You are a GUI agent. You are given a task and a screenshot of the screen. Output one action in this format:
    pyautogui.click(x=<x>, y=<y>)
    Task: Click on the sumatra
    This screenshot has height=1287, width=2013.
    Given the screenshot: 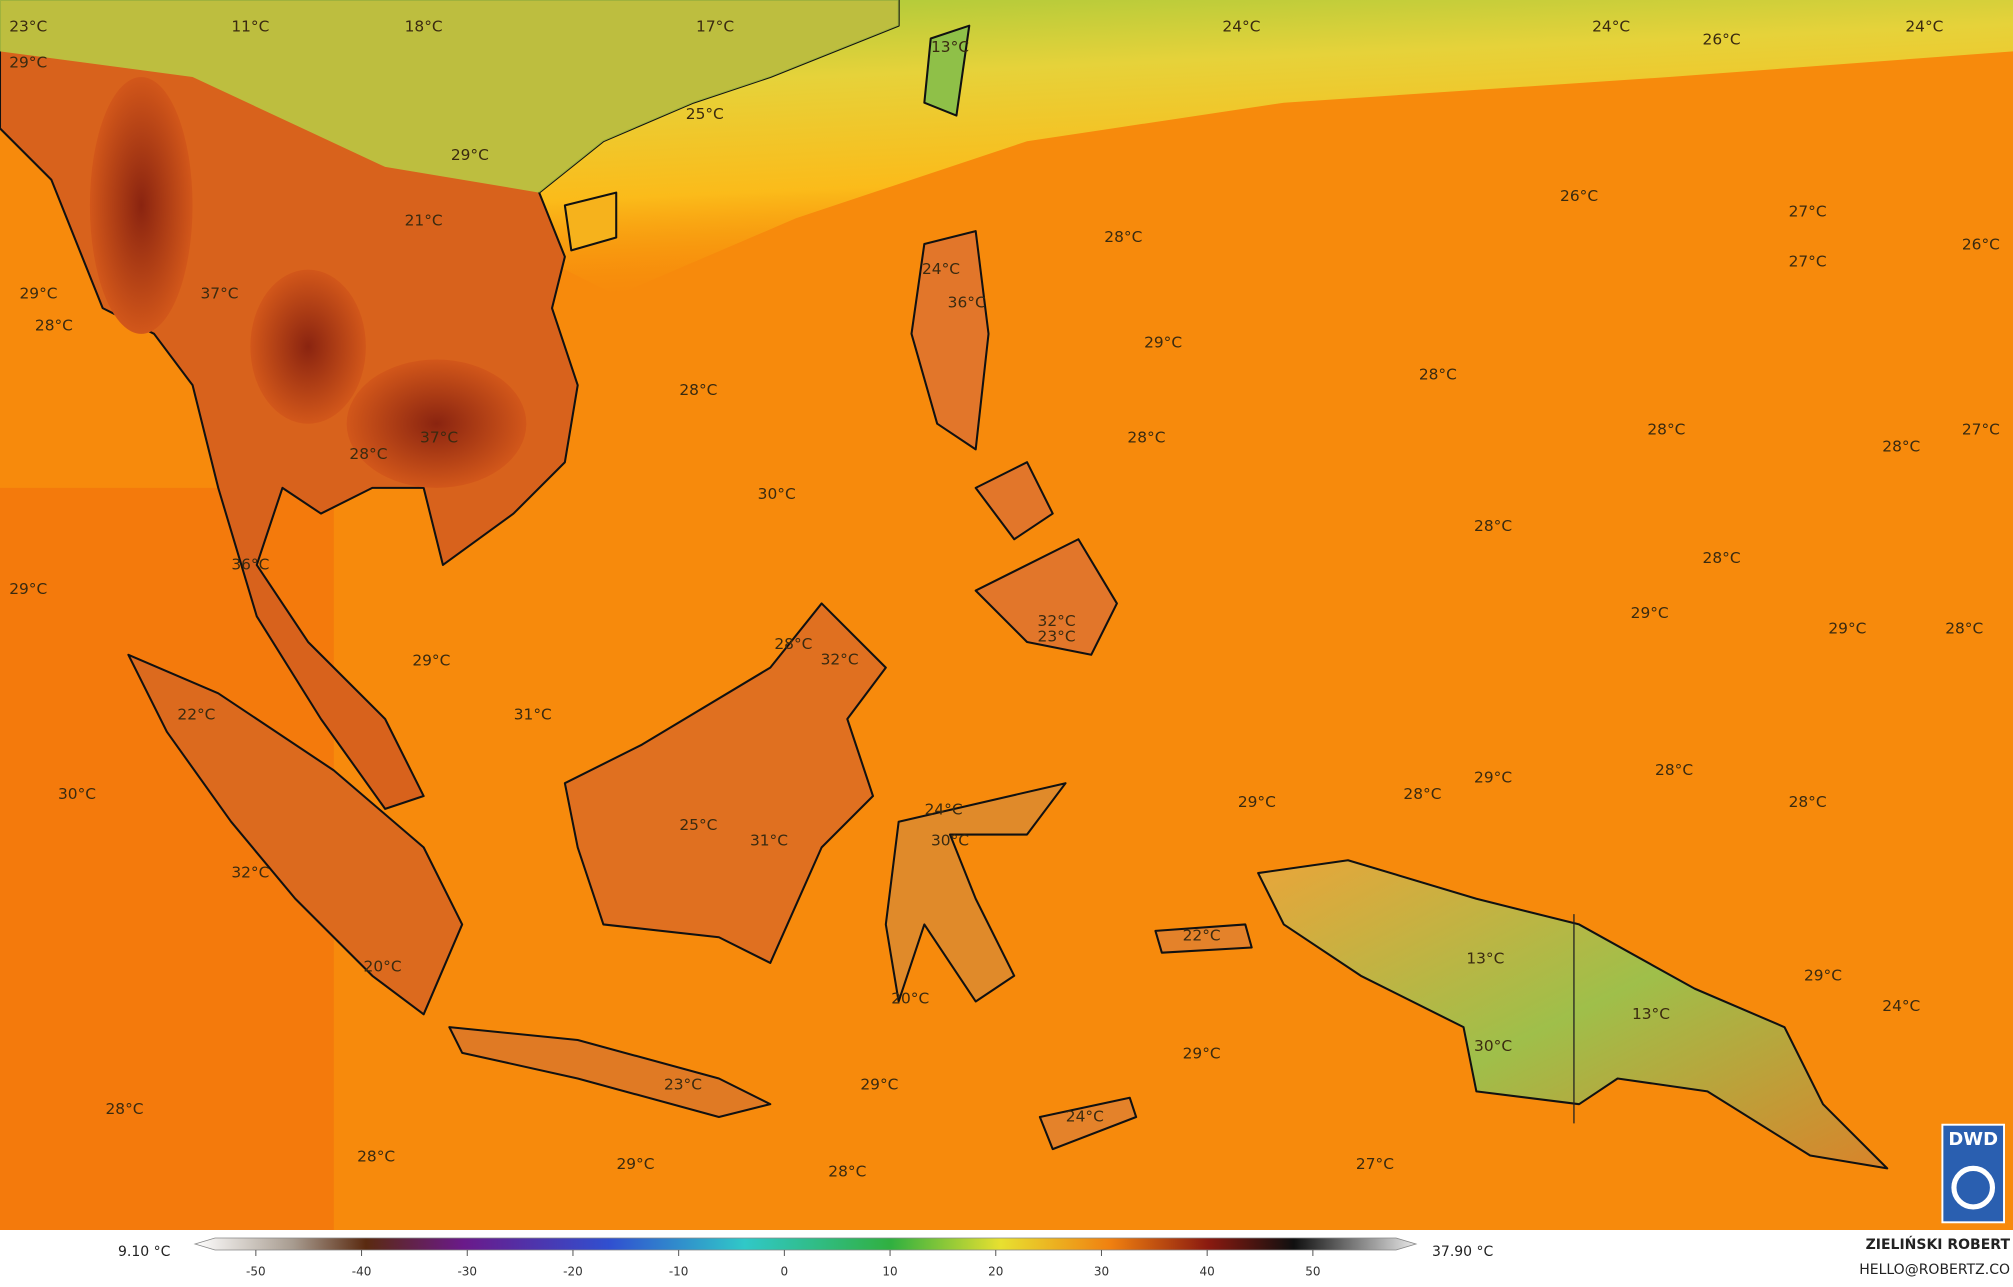 What is the action you would take?
    pyautogui.click(x=295, y=834)
    